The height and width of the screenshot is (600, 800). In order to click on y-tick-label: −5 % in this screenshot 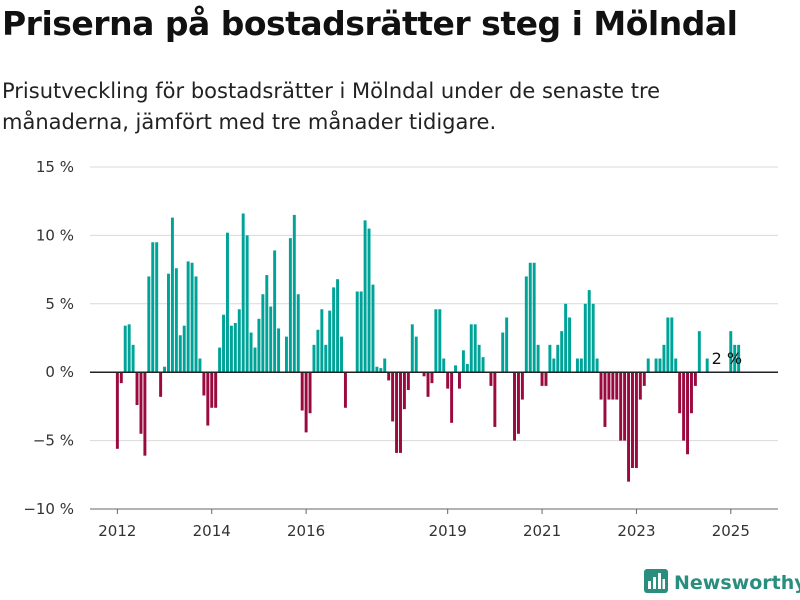, I will do `click(53, 441)`.